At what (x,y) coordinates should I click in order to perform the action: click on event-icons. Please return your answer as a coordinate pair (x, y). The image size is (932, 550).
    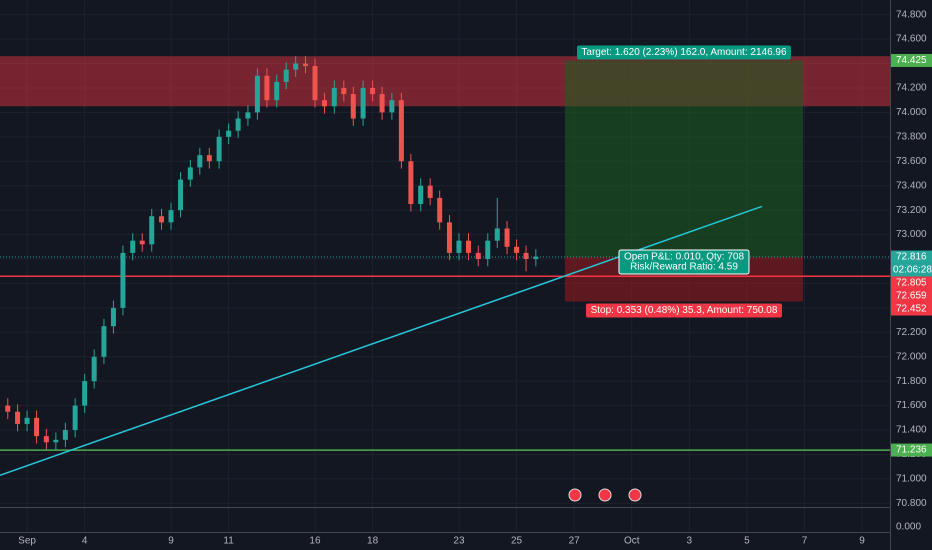
    Looking at the image, I should click on (605, 495).